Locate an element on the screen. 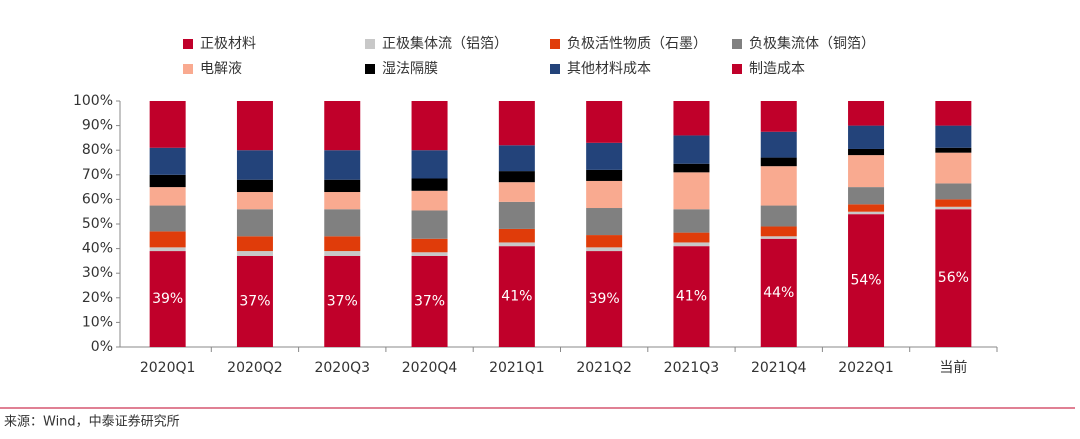 The image size is (1080, 439). legend-label: 电解液 is located at coordinates (221, 69).